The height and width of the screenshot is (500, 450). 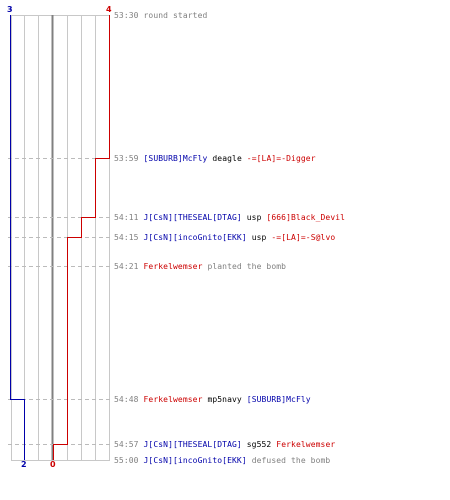 I want to click on event-killer: Ferkelwemser, so click(x=173, y=399).